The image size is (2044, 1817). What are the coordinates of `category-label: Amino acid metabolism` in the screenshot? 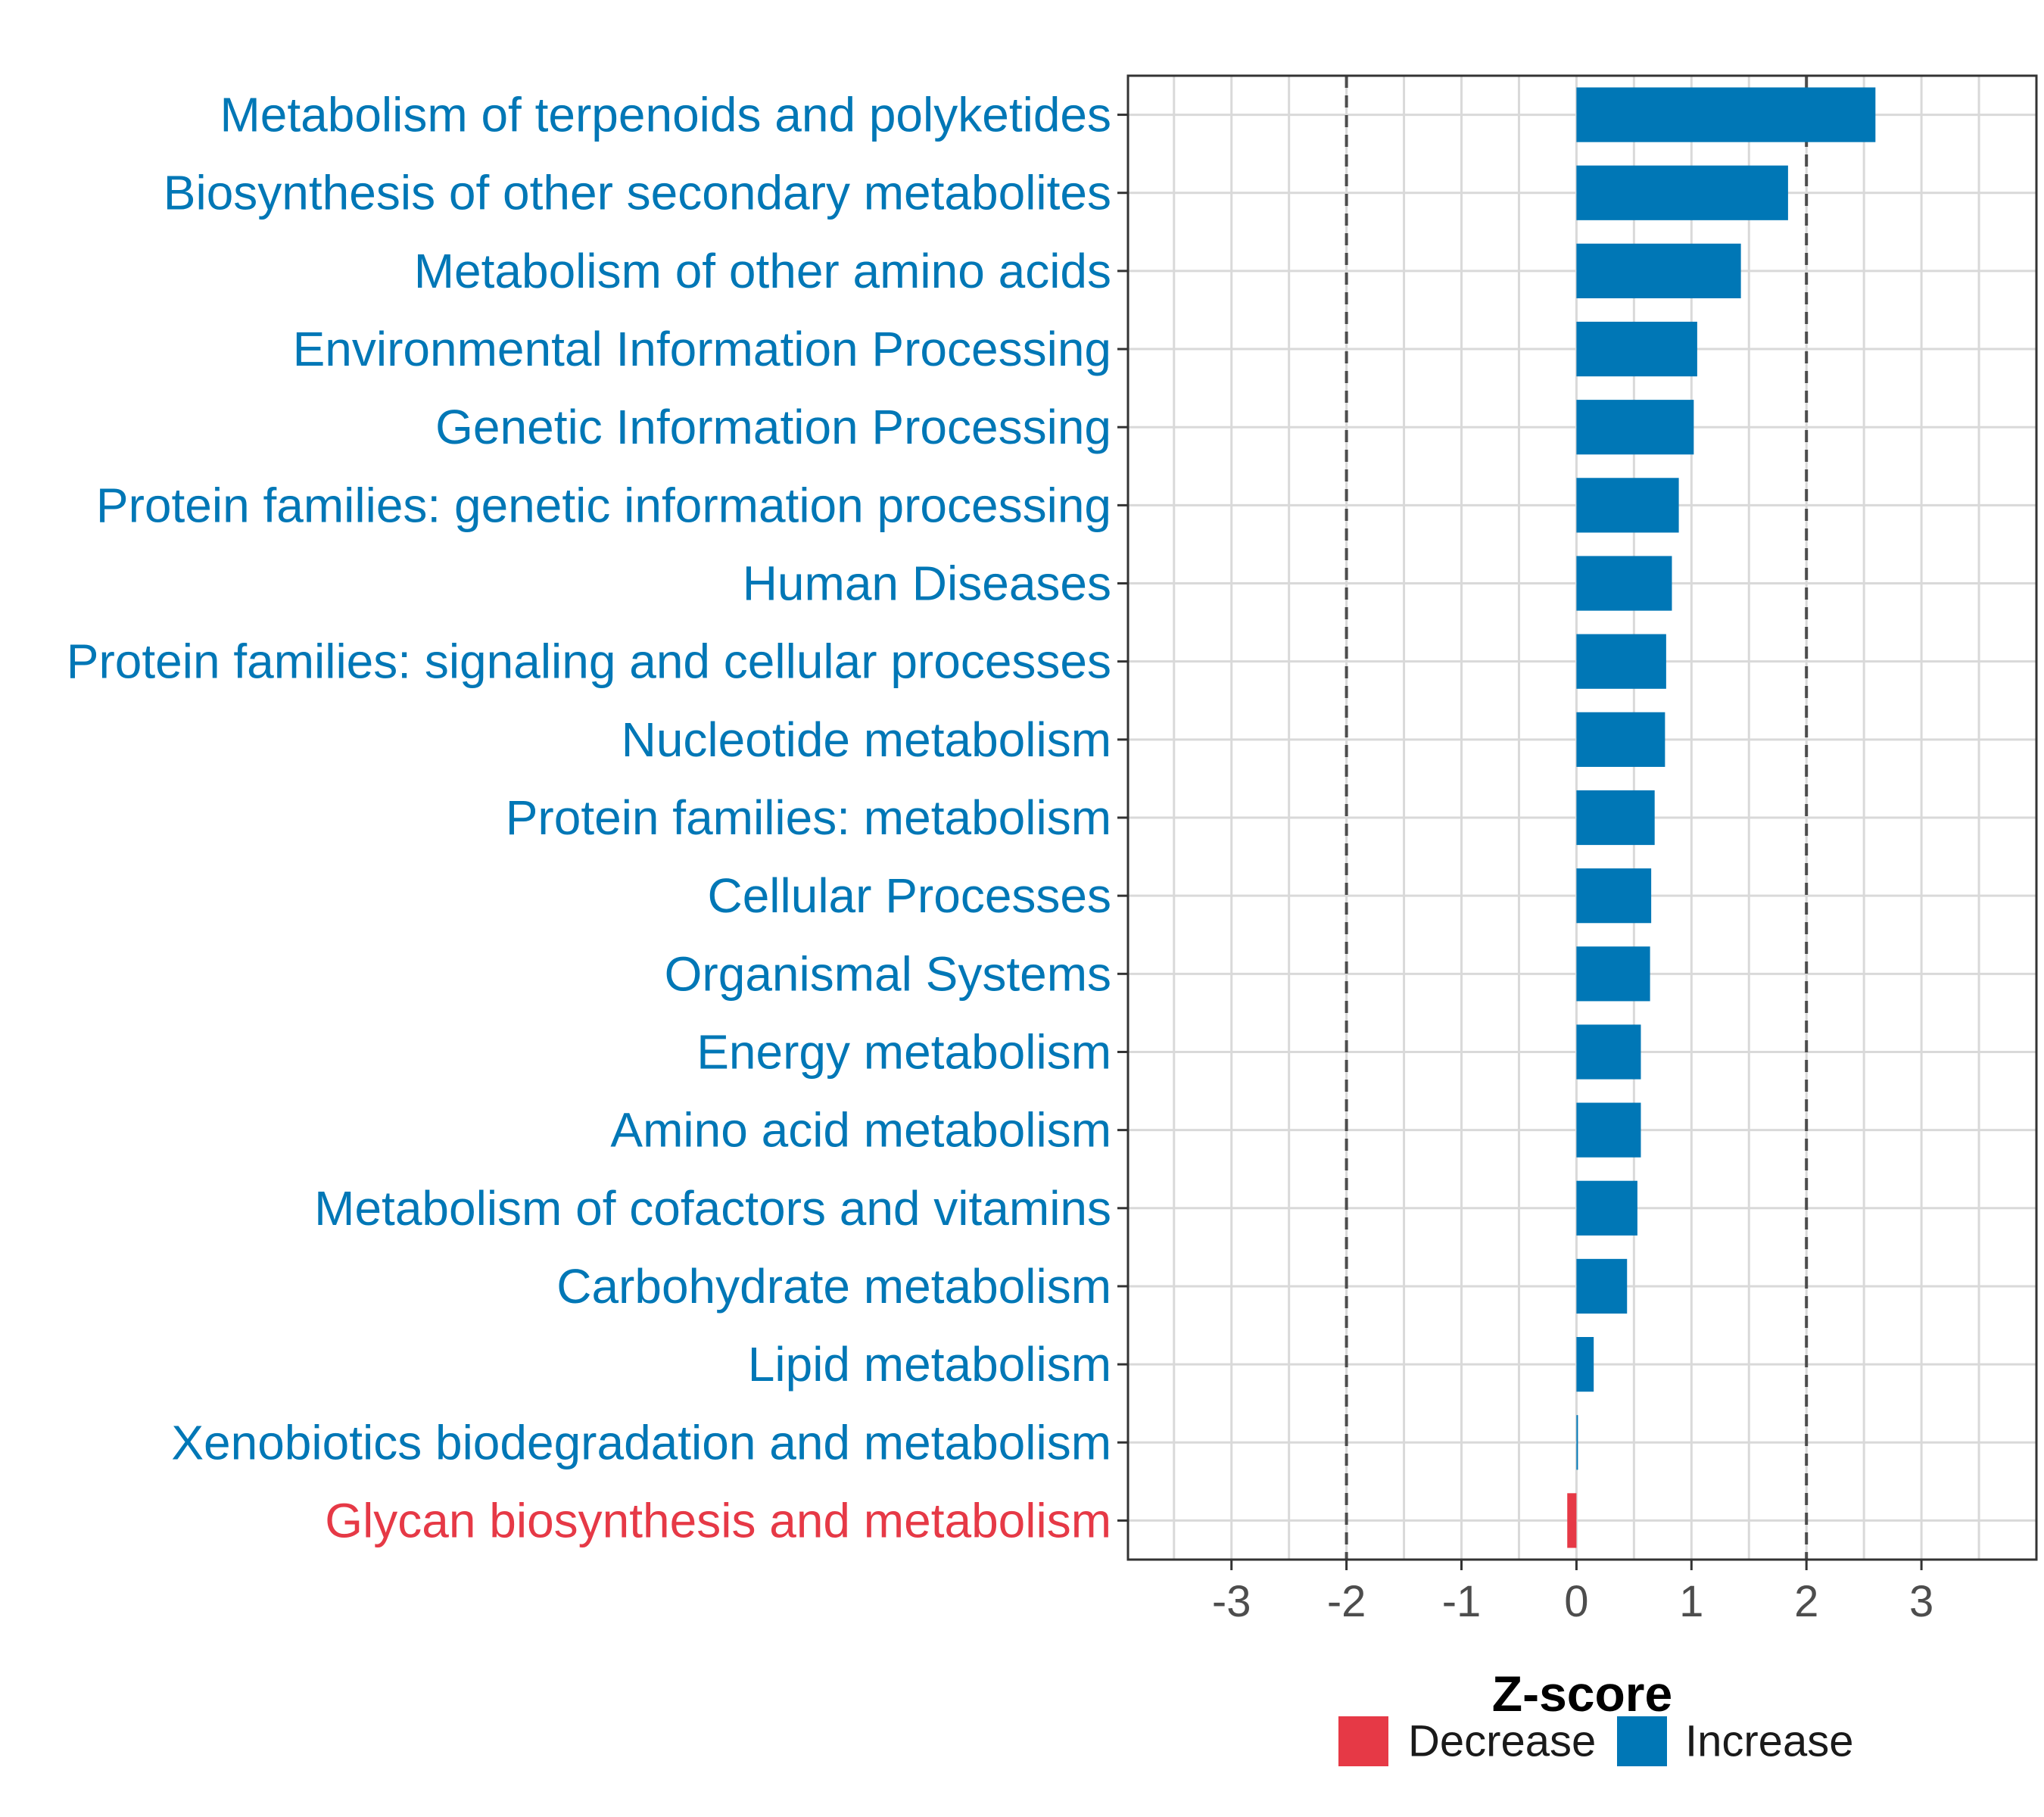 It's located at (861, 1130).